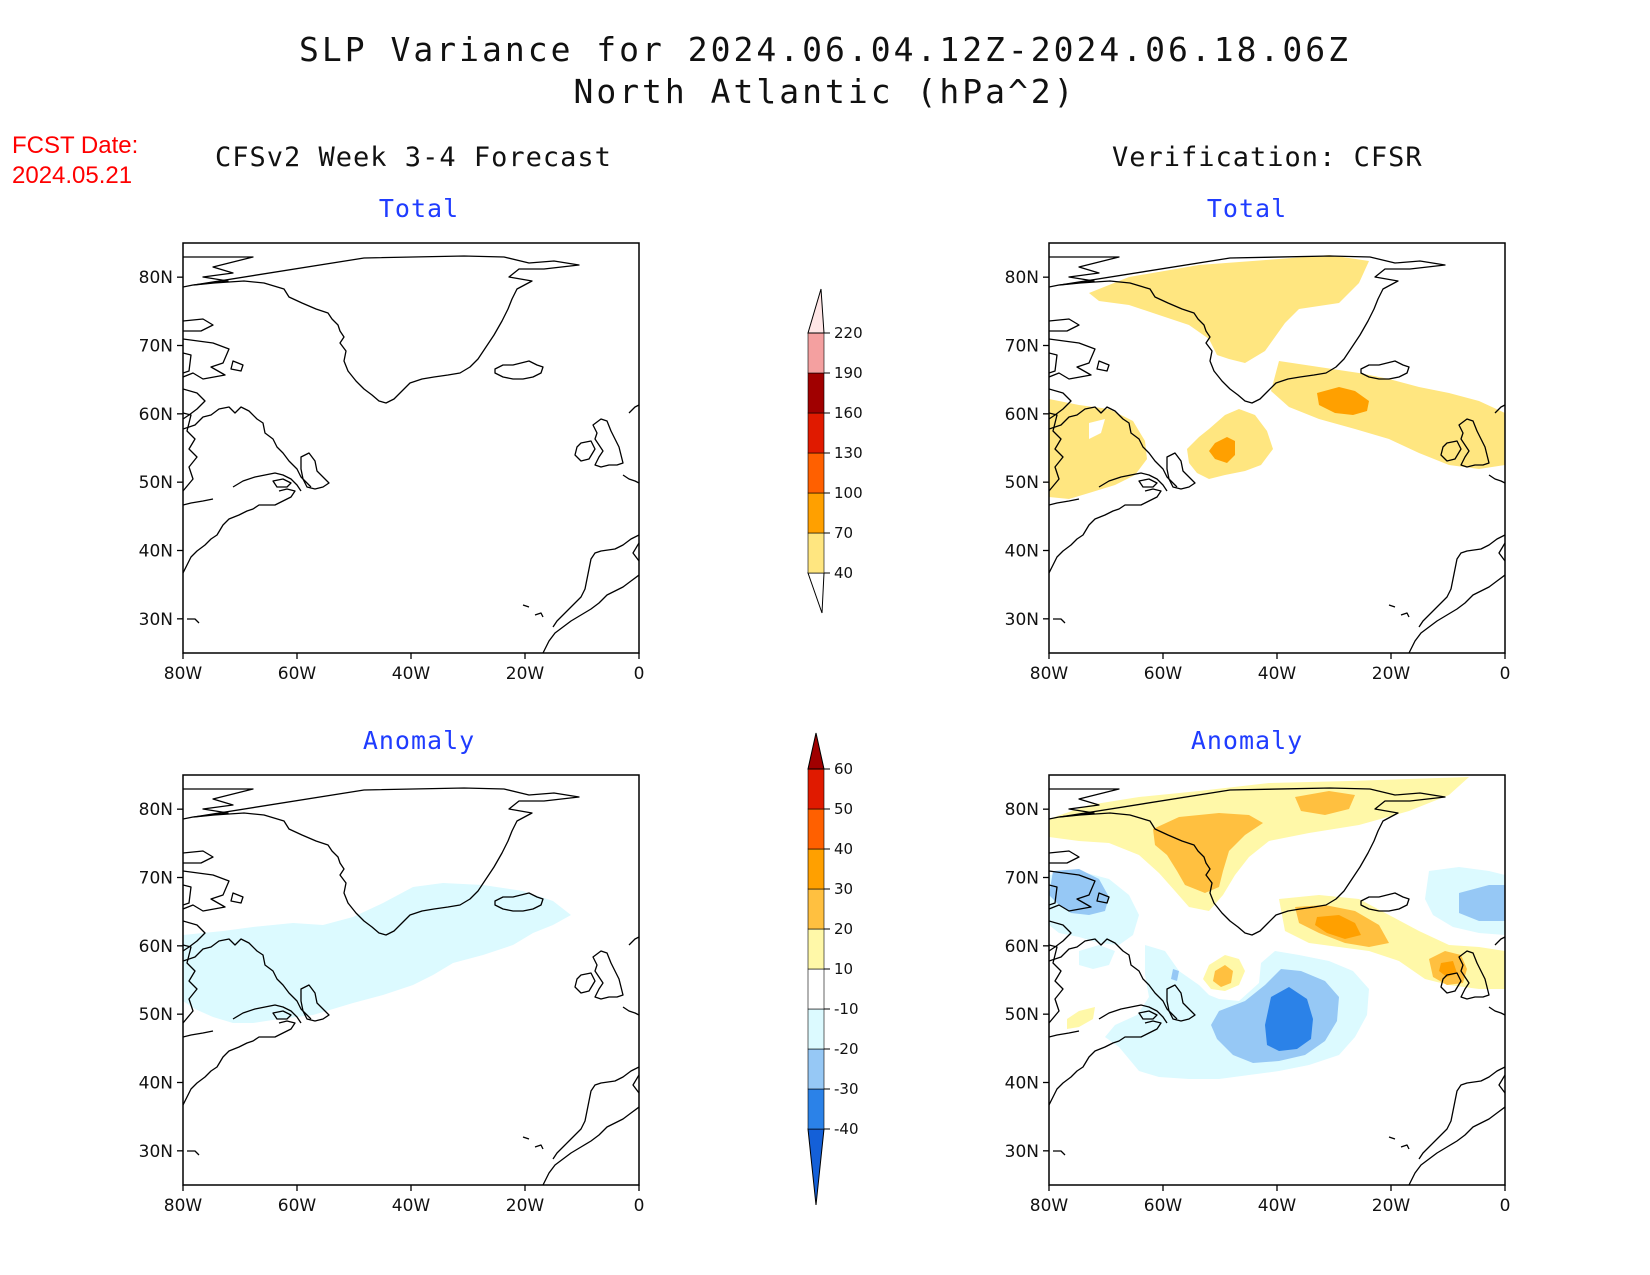  Describe the element at coordinates (848, 453) in the screenshot. I see `total-colorbar-label: 130` at that location.